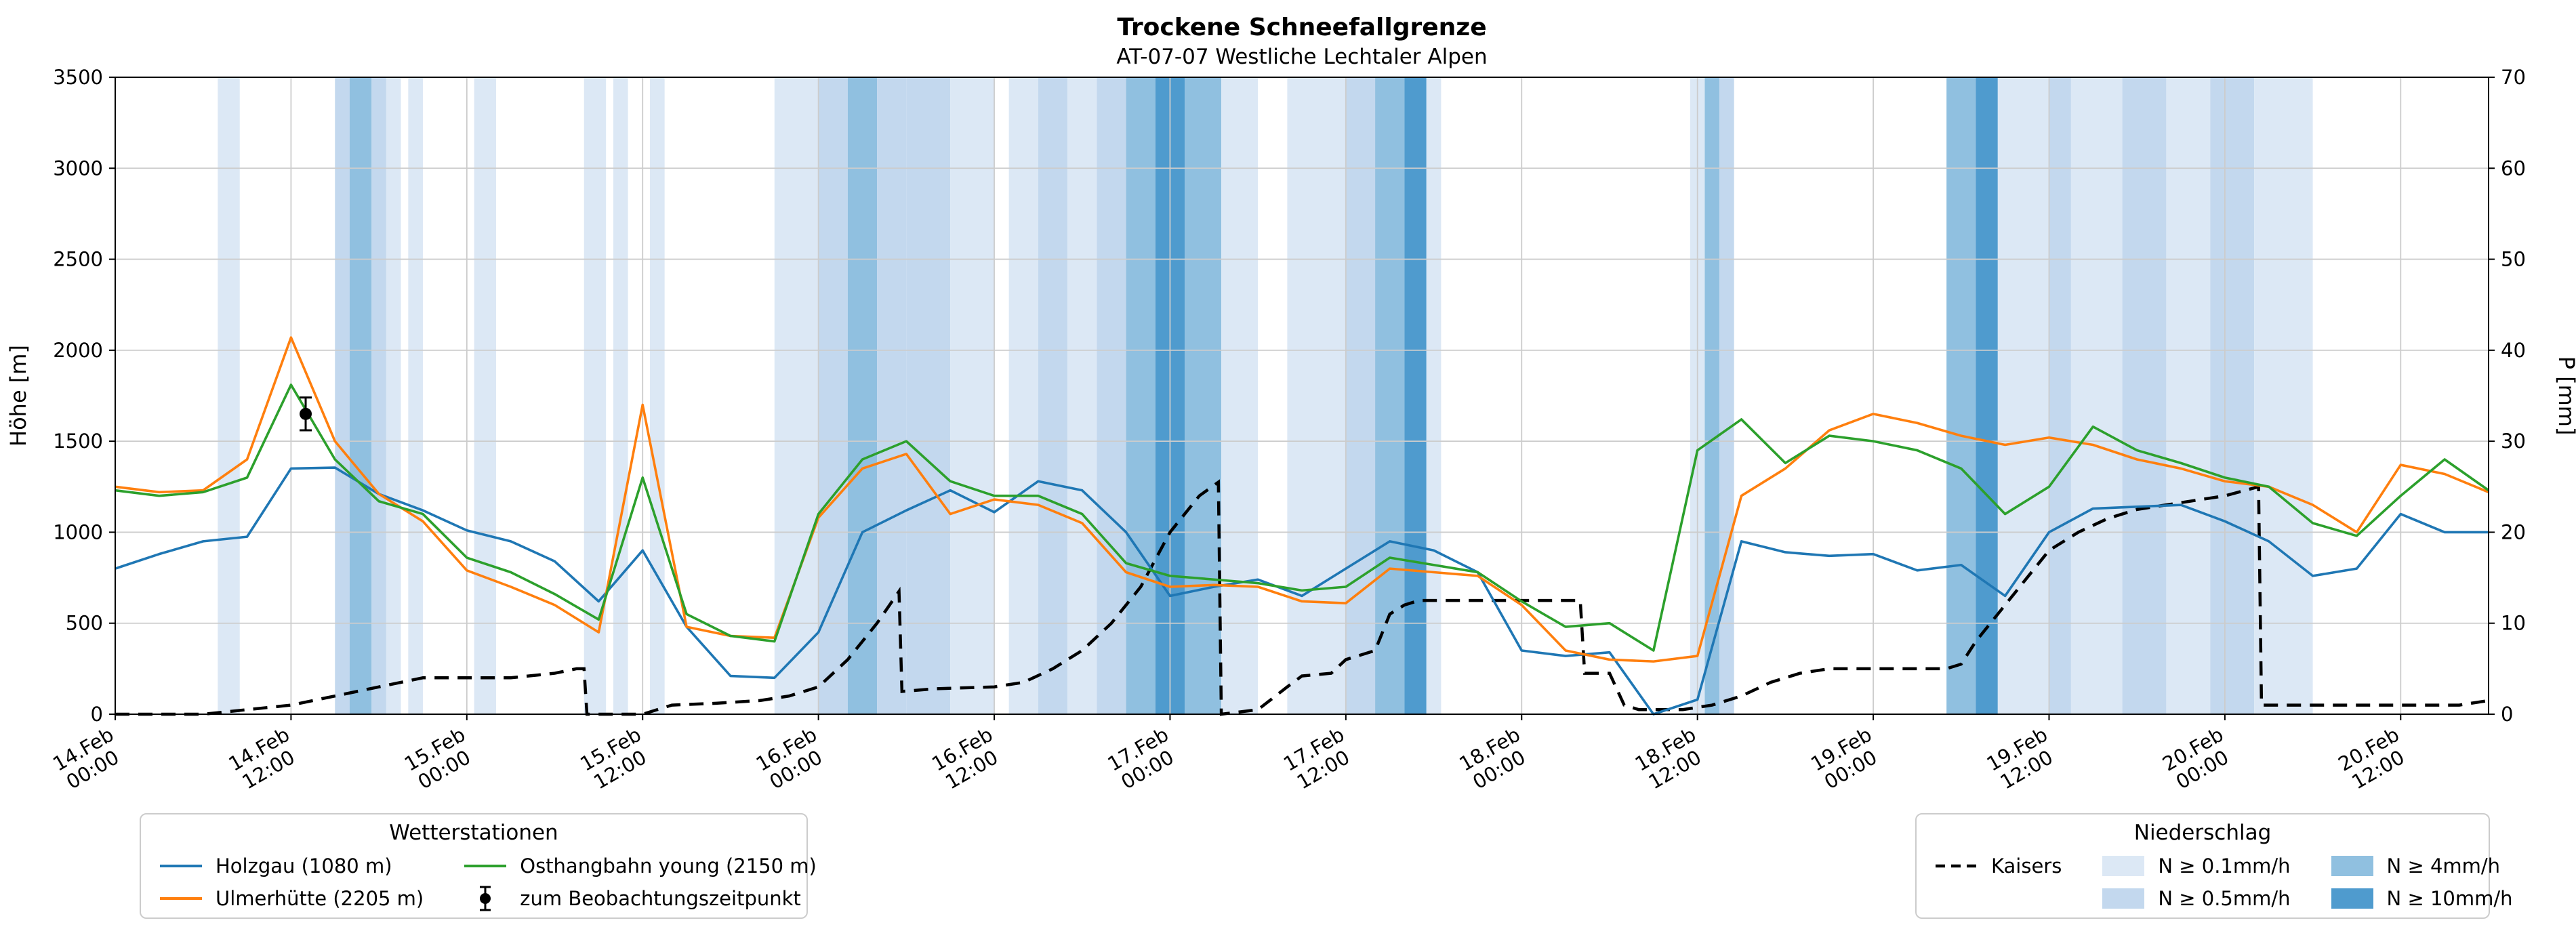  I want to click on y-tick-label-right: 70, so click(2514, 77).